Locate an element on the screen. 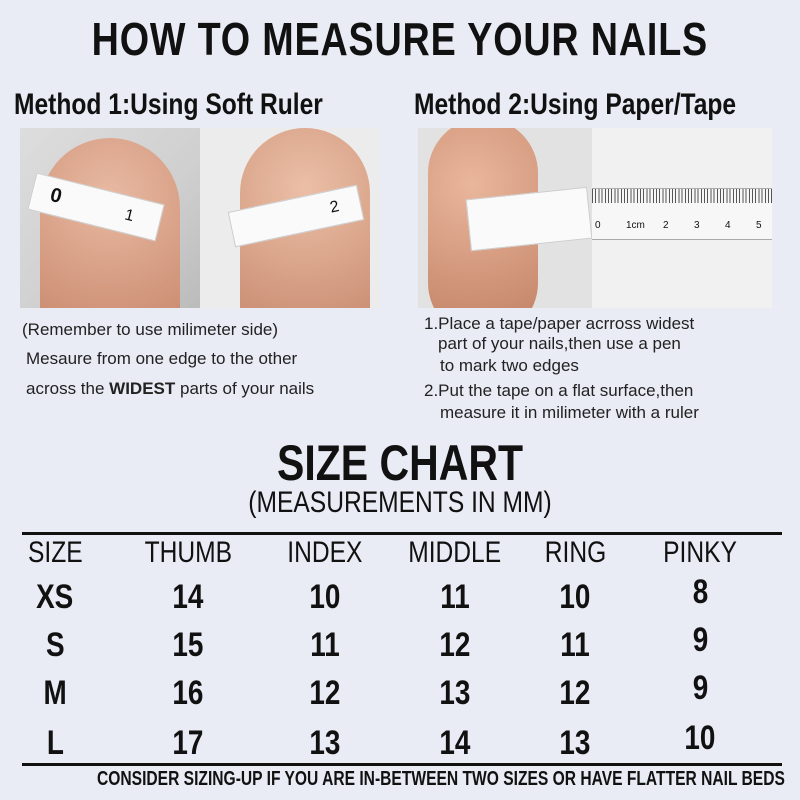 This screenshot has height=800, width=800. method2-heading: Method 2:Using Paper/Tape is located at coordinates (575, 104).